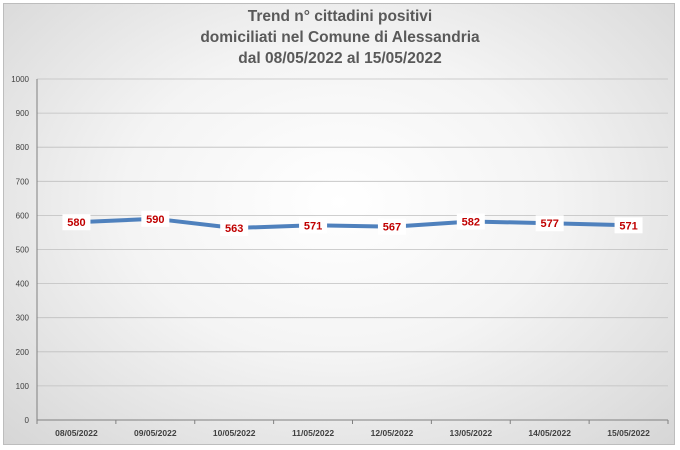 The width and height of the screenshot is (680, 450). I want to click on y-tick-label: 800, so click(23, 147).